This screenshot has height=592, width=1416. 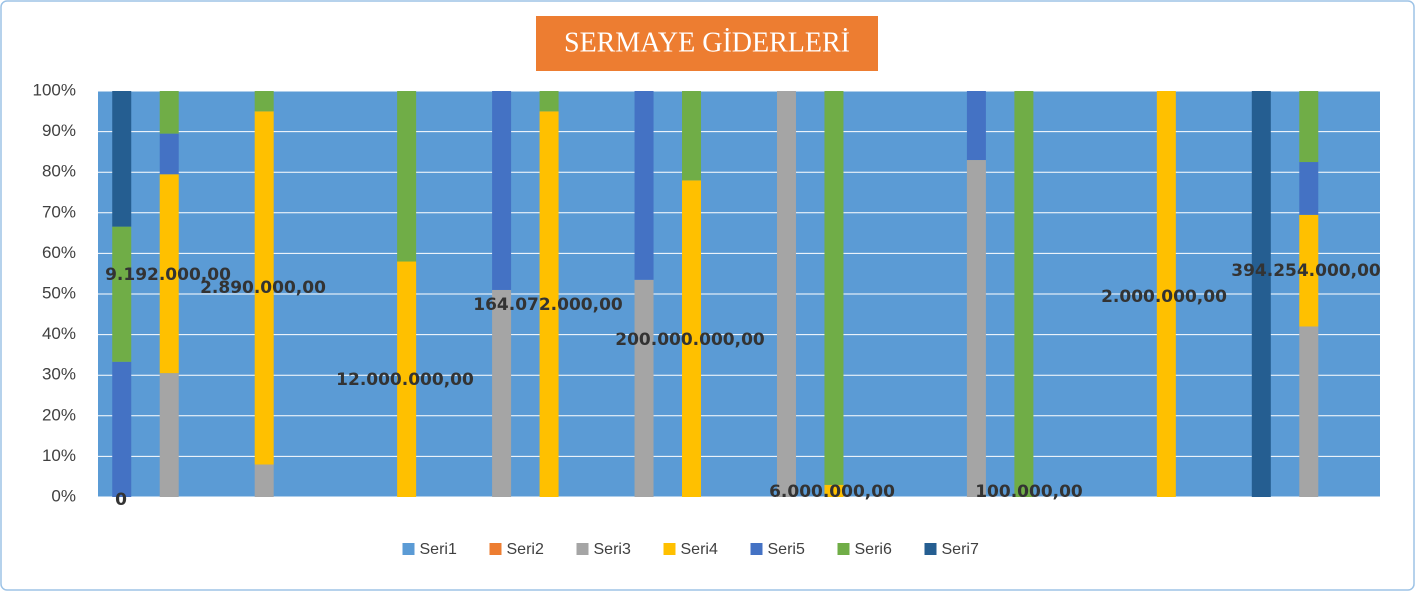 What do you see at coordinates (873, 549) in the screenshot?
I see `legend-label: Seri6` at bounding box center [873, 549].